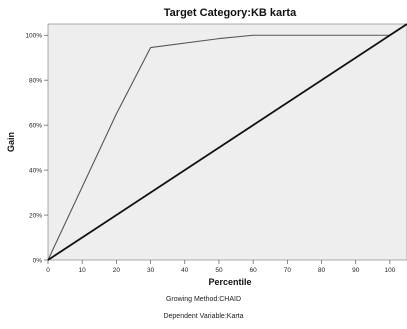 The height and width of the screenshot is (329, 407). I want to click on x-tick-label: 100, so click(389, 270).